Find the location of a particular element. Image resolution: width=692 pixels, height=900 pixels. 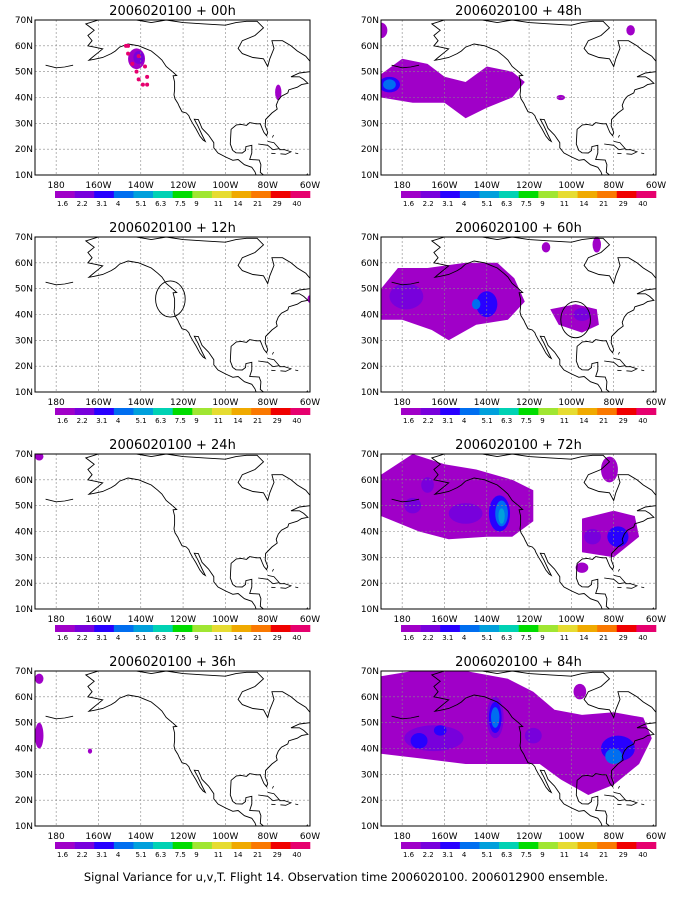

lon-tick-label: 160W is located at coordinates (98, 403).